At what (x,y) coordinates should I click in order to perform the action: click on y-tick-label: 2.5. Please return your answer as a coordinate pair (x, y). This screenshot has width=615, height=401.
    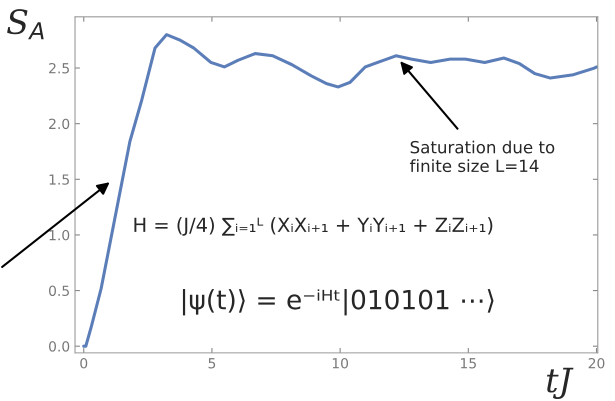
    Looking at the image, I should click on (59, 68).